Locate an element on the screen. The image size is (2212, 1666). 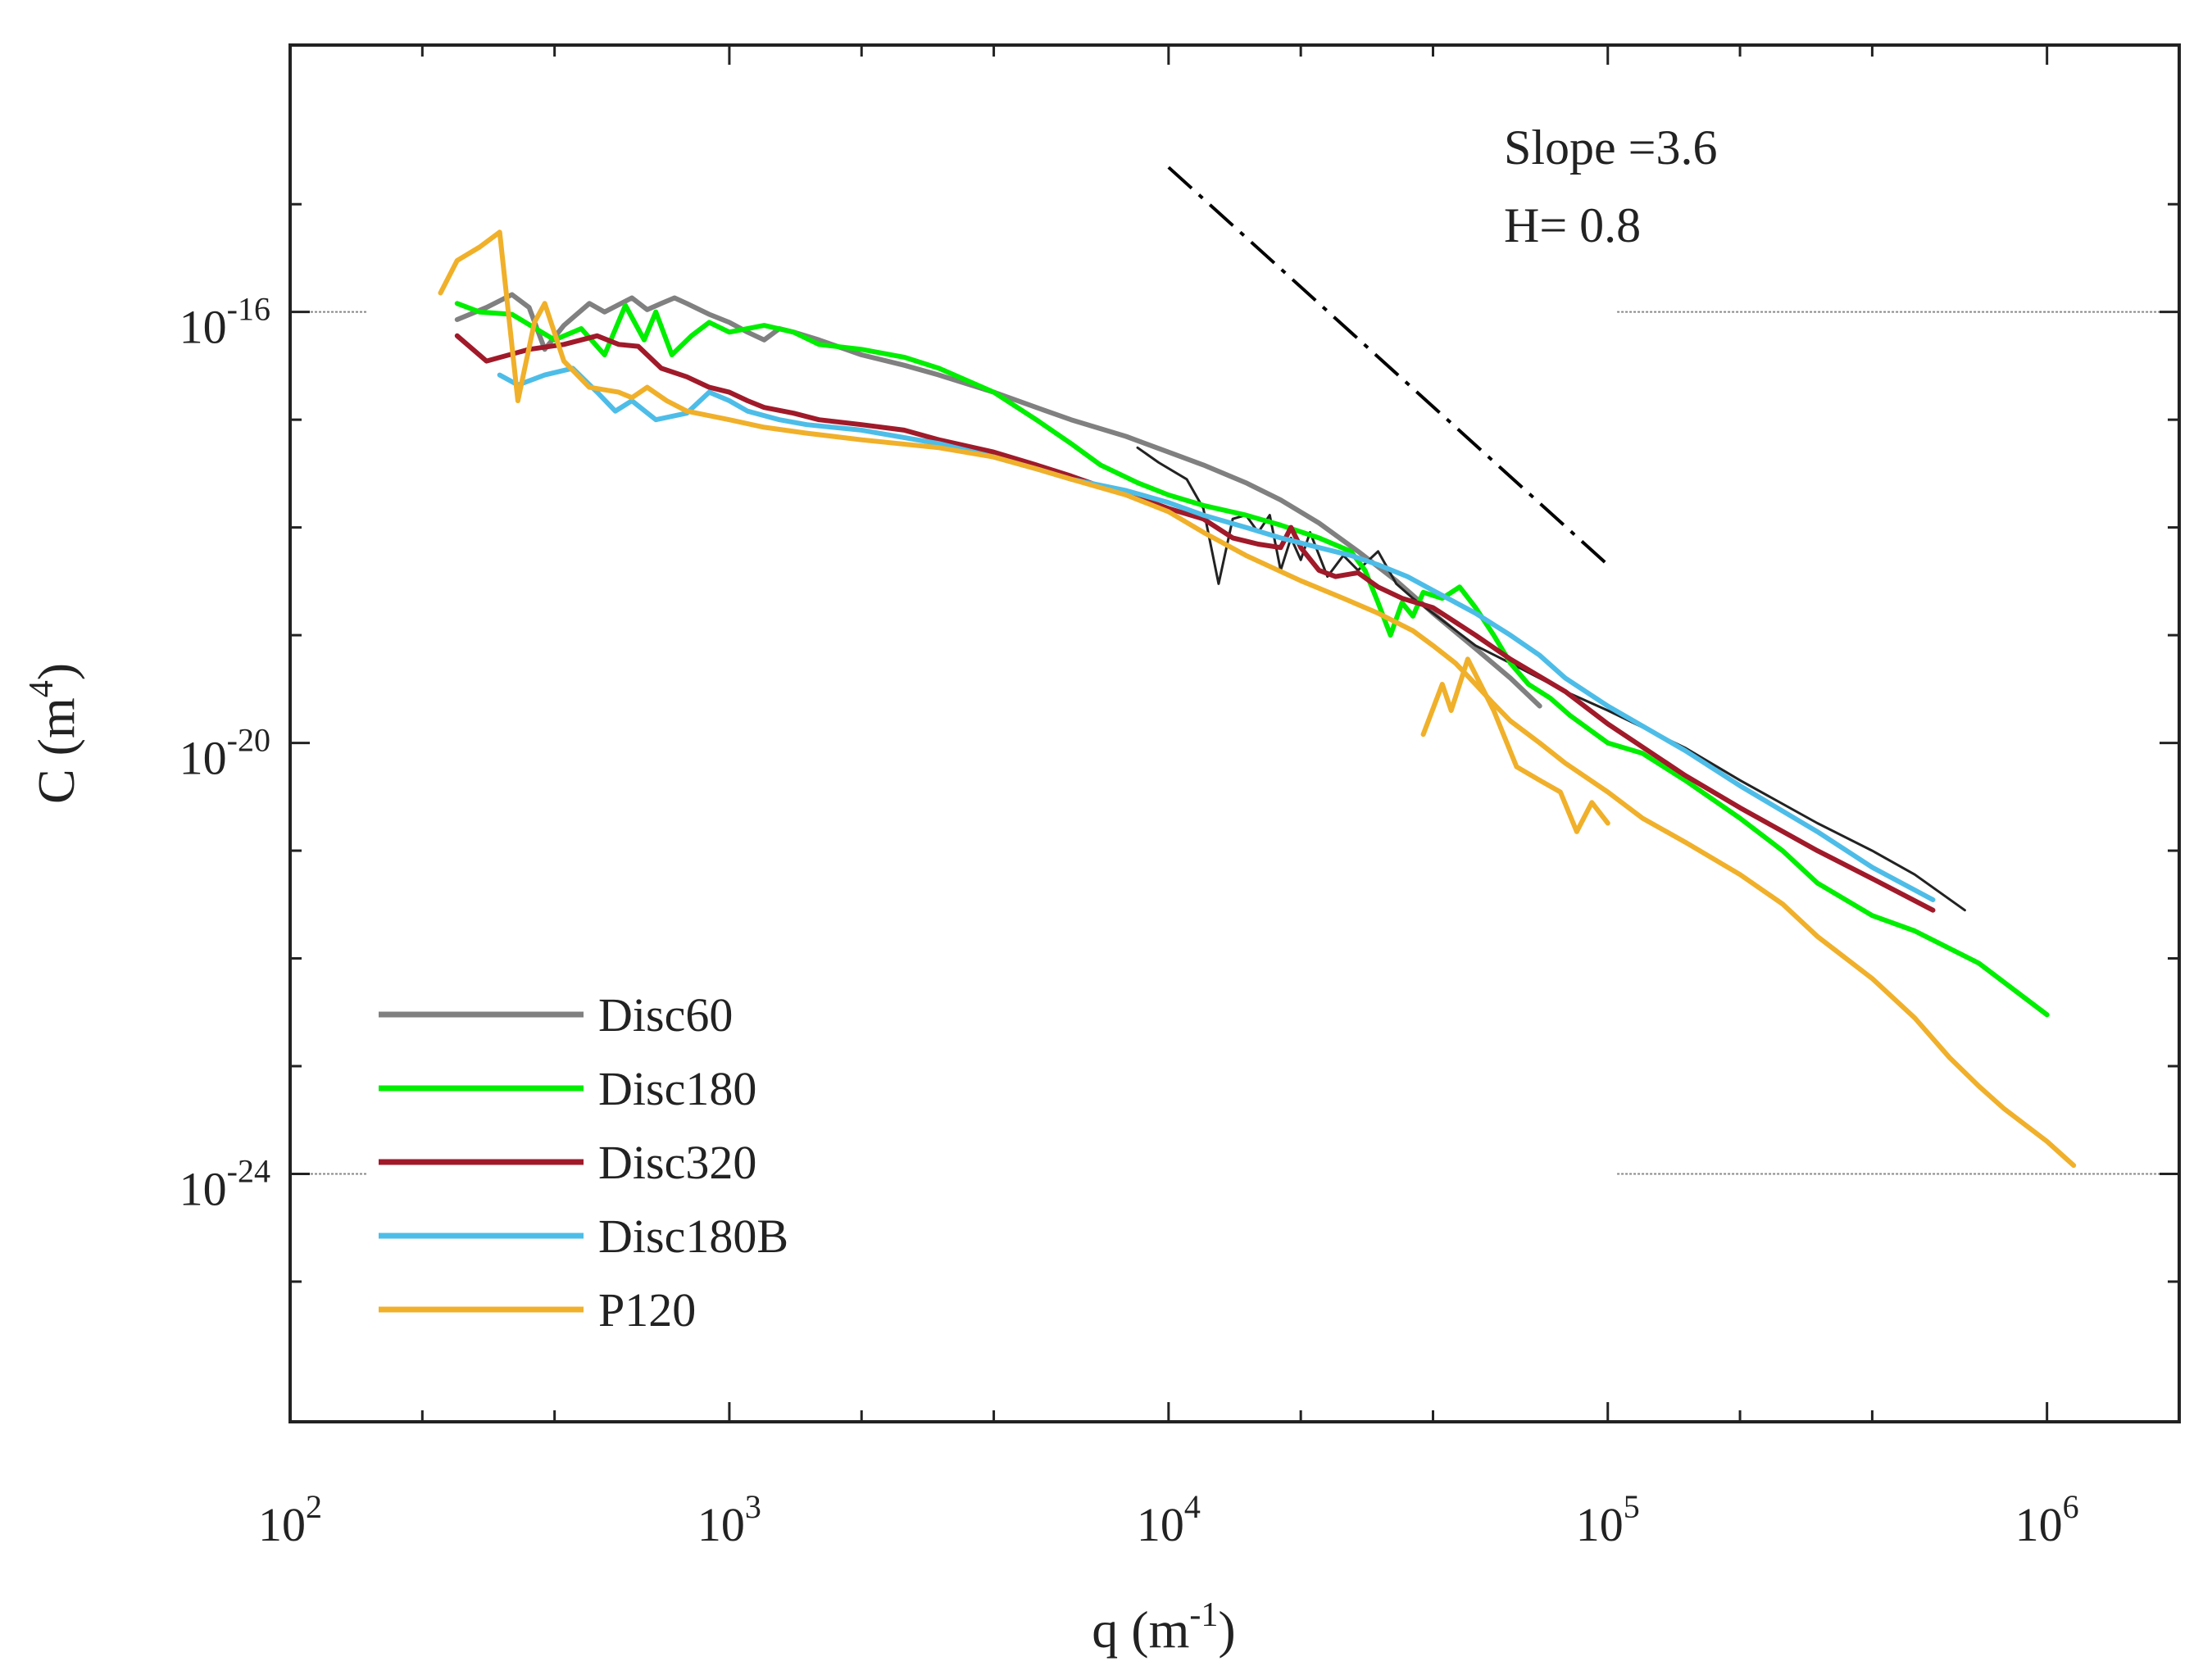
legend-label-disc60: Disc60 is located at coordinates (666, 1015).